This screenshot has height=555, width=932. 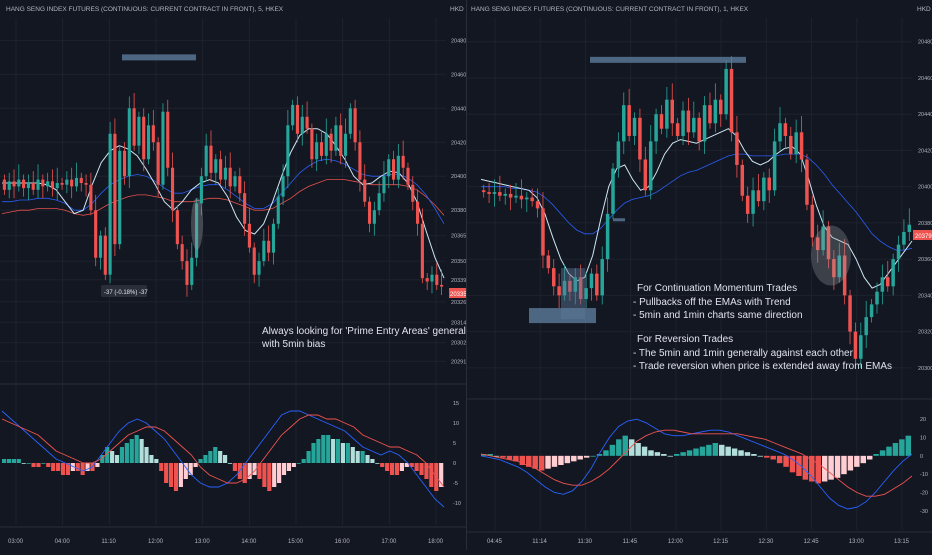 What do you see at coordinates (924, 466) in the screenshot?
I see `macd-axis: 20 10 0 -10 -20 -30` at bounding box center [924, 466].